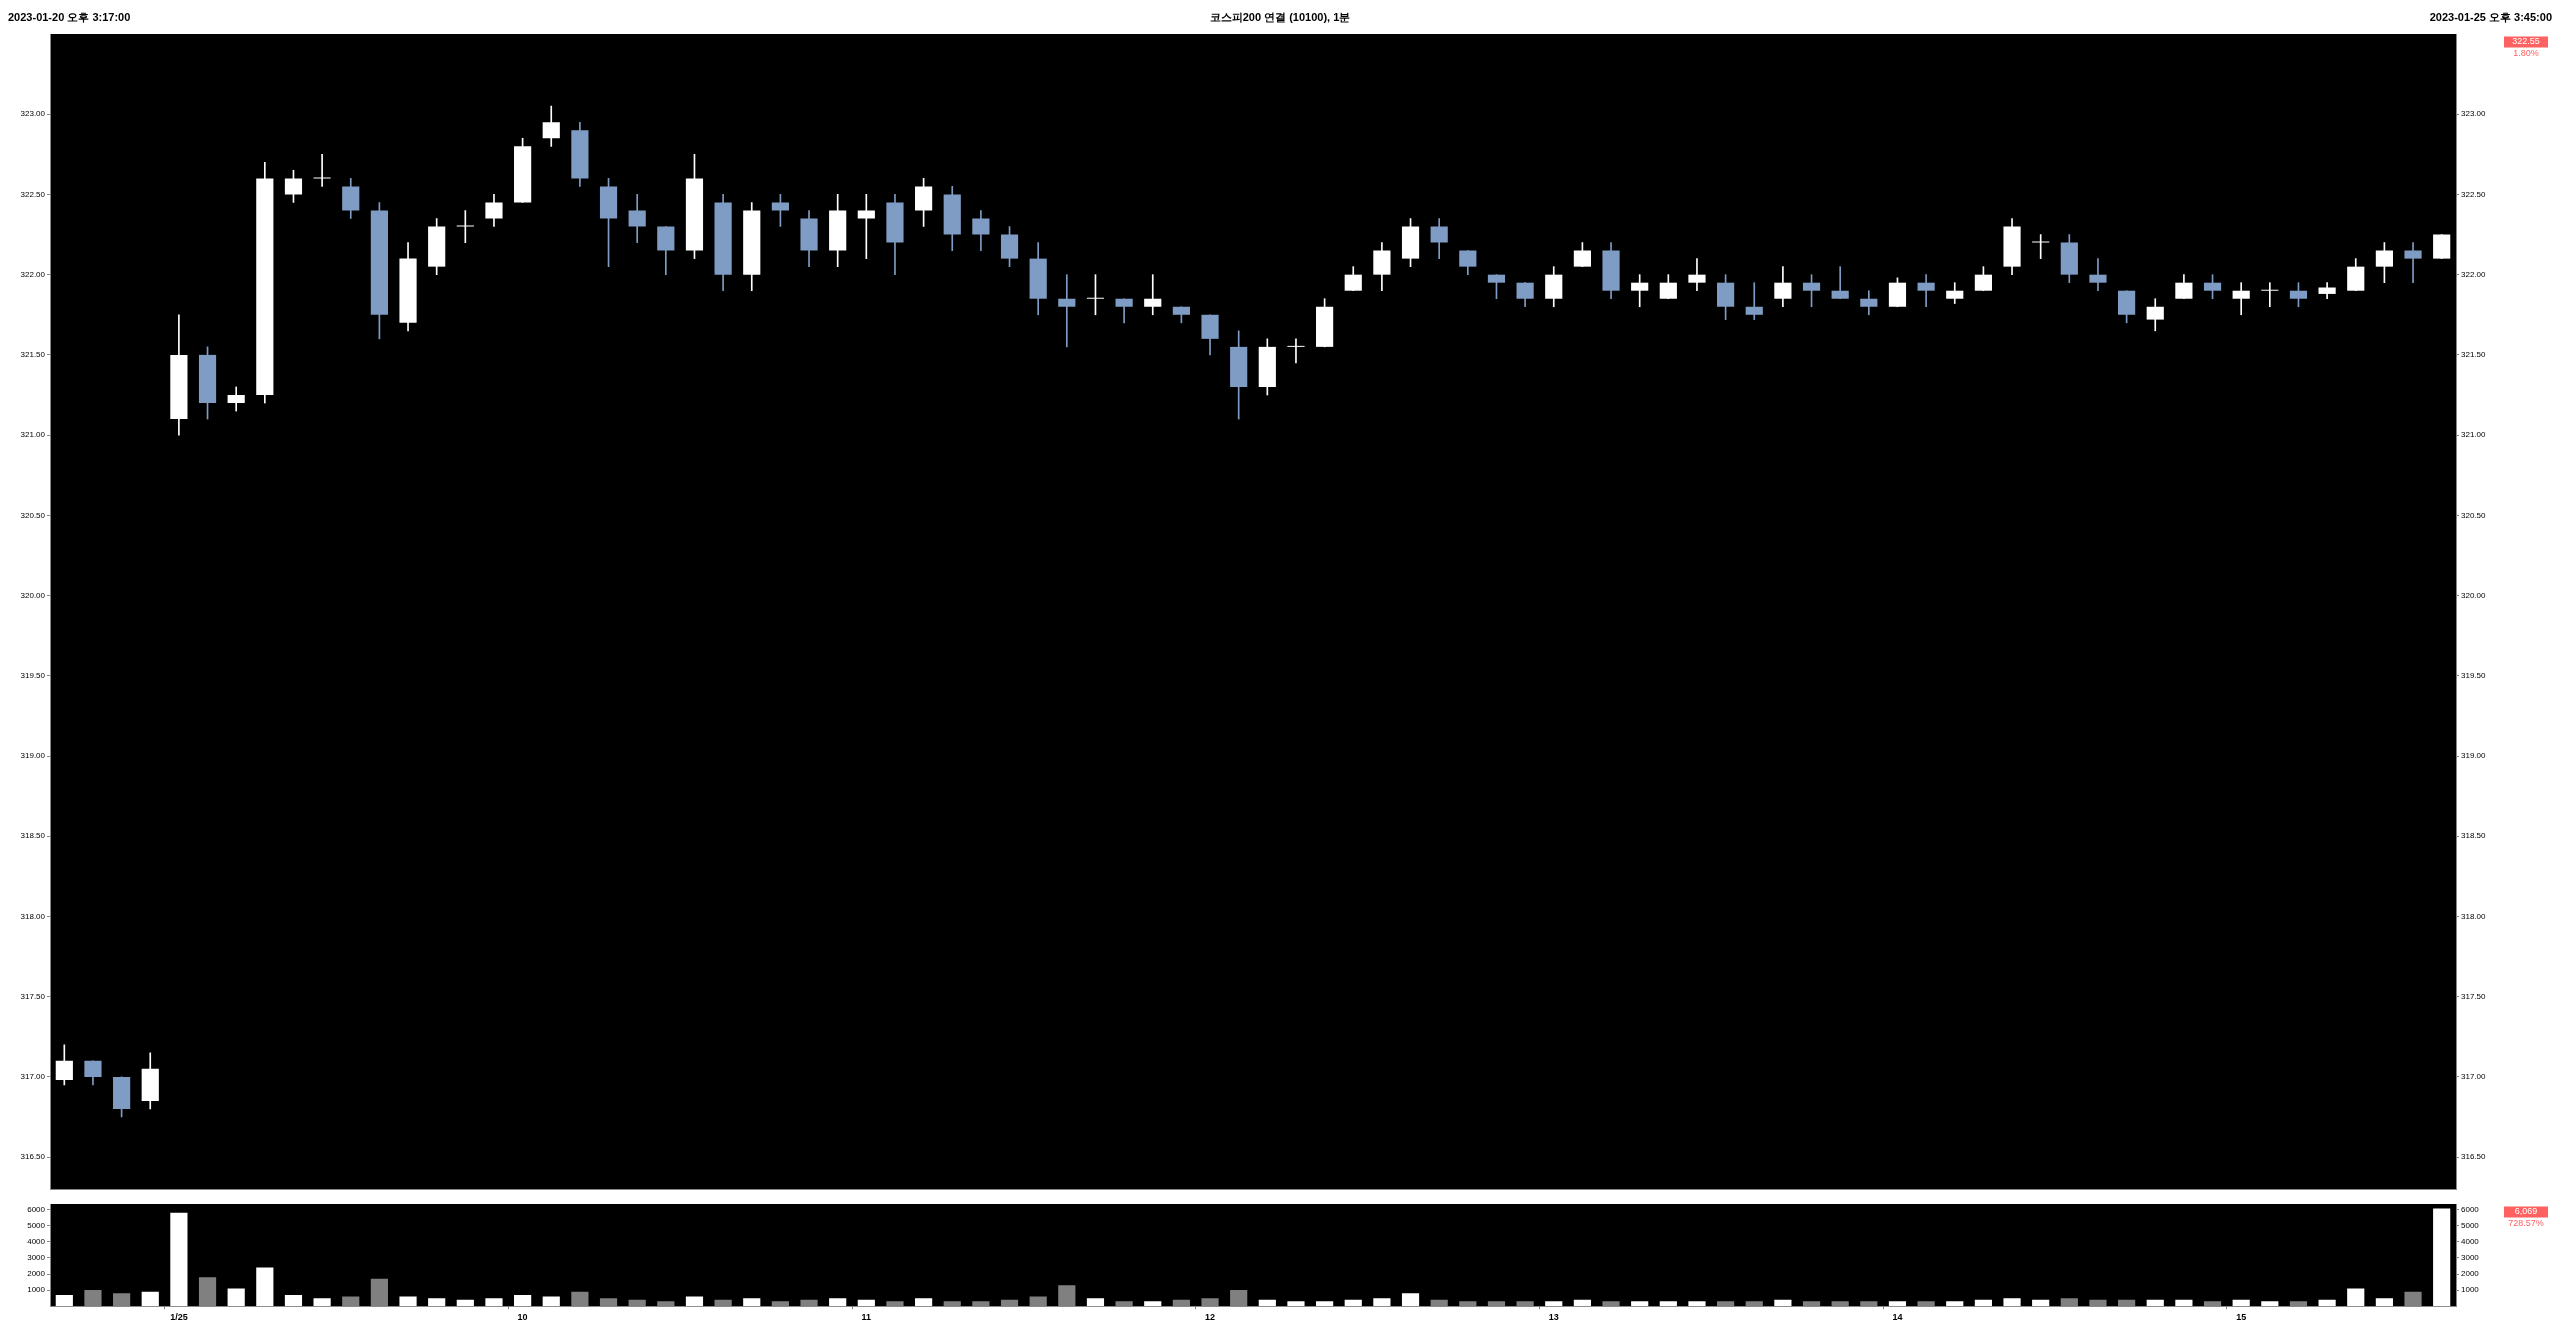  Describe the element at coordinates (2474, 1157) in the screenshot. I see `y2-tick-label: 316.50` at that location.